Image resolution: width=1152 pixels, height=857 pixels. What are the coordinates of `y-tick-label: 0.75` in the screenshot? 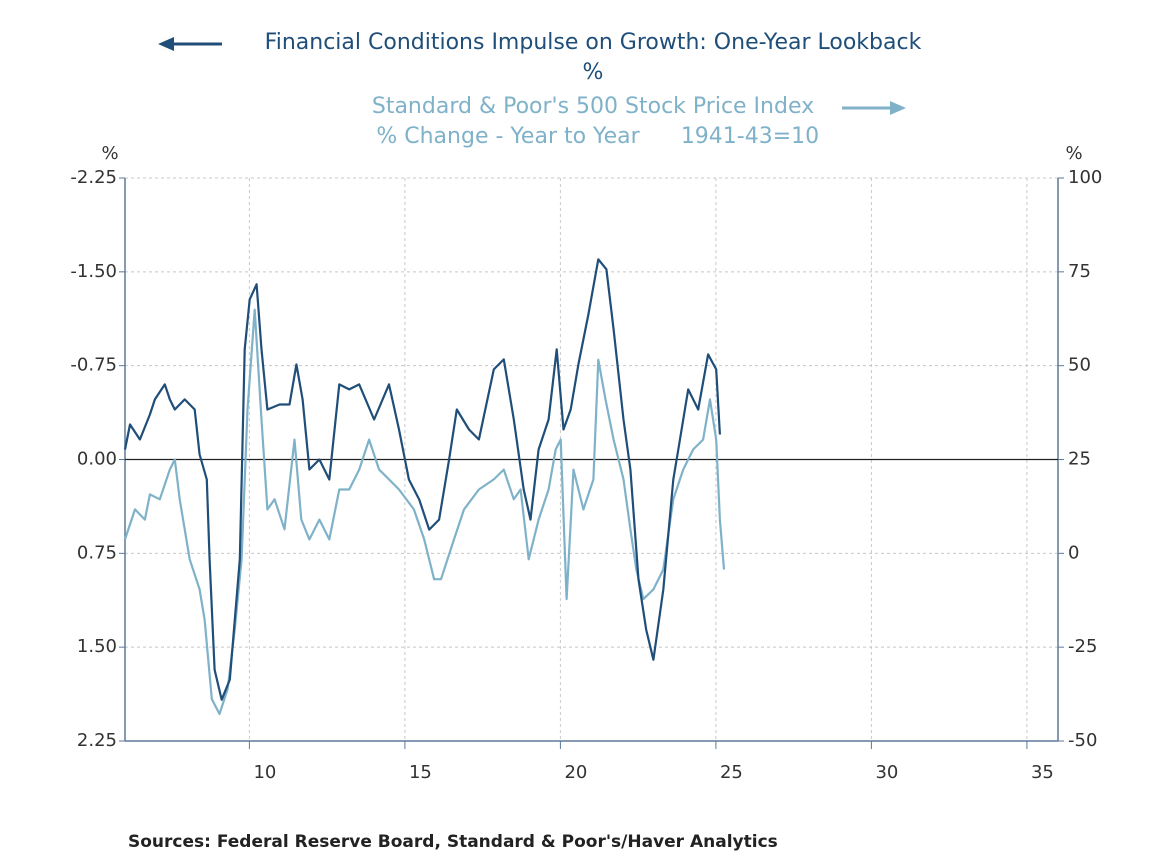 It's located at (97, 552).